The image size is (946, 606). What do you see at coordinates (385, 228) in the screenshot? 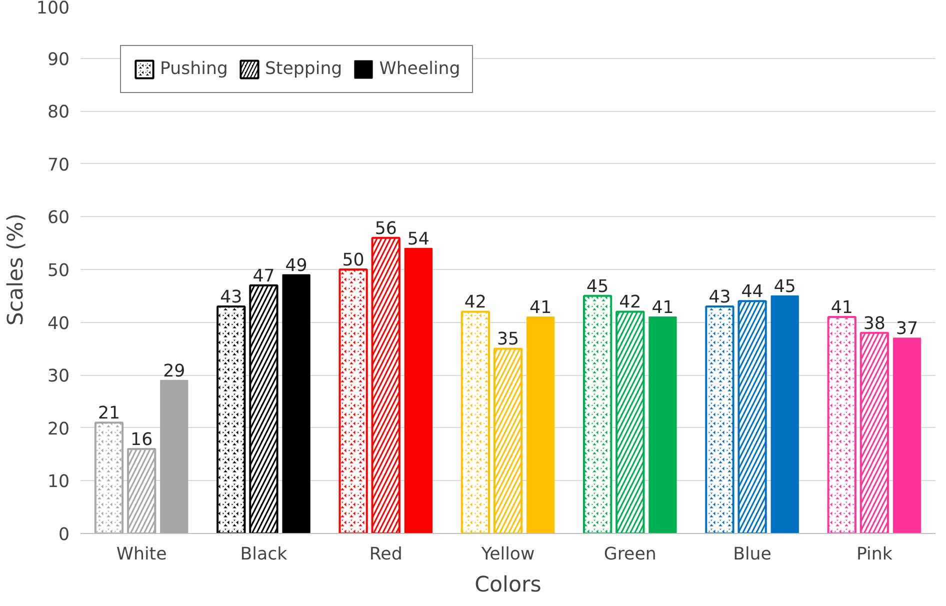
I see `data-label: 56` at bounding box center [385, 228].